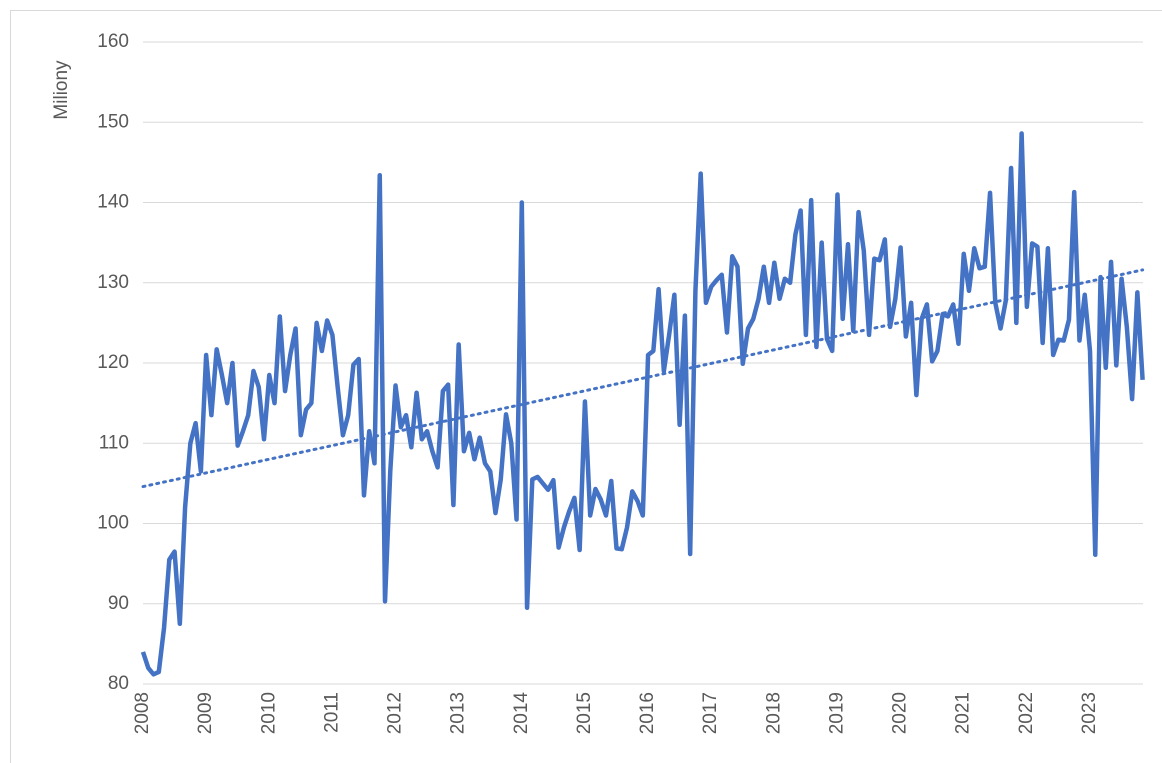 Image resolution: width=1162 pixels, height=763 pixels. Describe the element at coordinates (113, 282) in the screenshot. I see `y-tick-label: 130` at that location.